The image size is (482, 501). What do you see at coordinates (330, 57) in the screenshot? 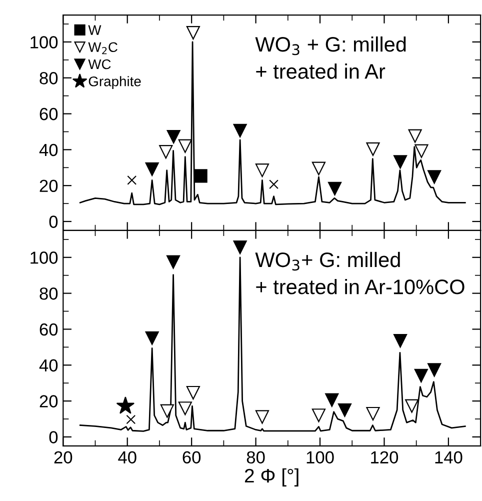
I see `annotation: WO$_{3}$ + G: milled + treated in Ar` at bounding box center [330, 57].